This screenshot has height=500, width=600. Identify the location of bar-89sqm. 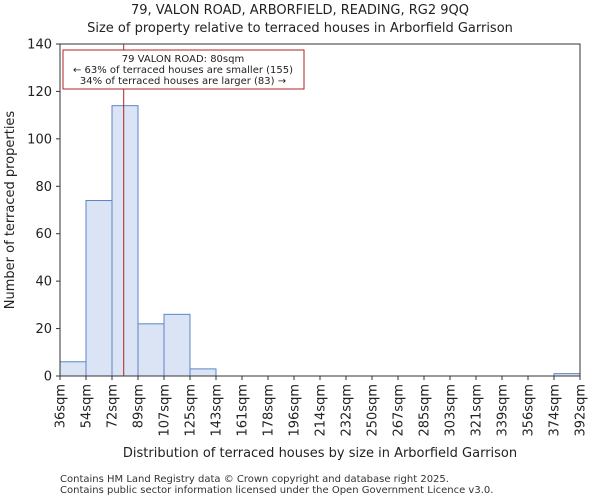
(151, 350).